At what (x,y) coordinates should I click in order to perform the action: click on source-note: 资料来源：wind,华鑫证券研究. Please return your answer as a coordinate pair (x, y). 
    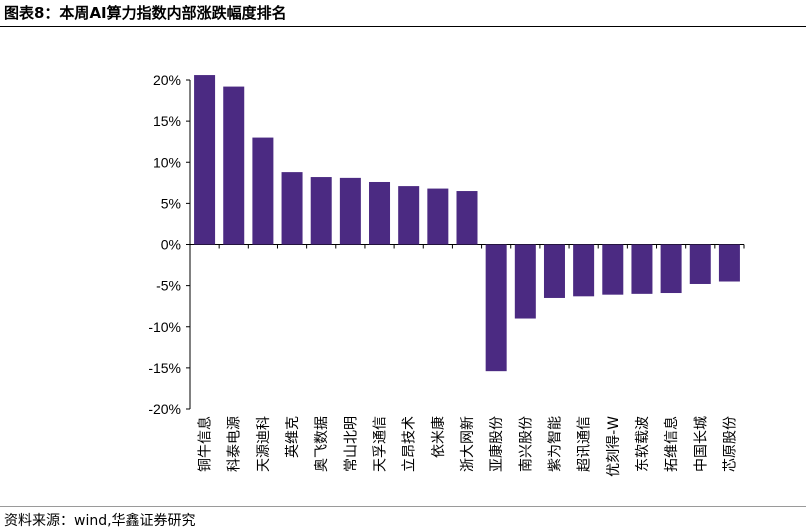
    Looking at the image, I should click on (100, 521).